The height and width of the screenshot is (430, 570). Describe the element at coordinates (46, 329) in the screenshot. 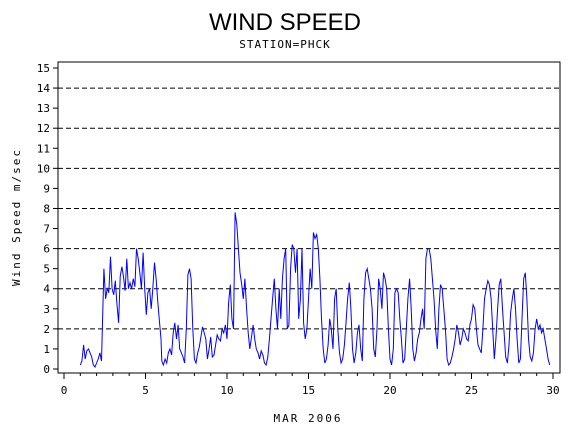

I see `y-tick-label-2: 2` at that location.